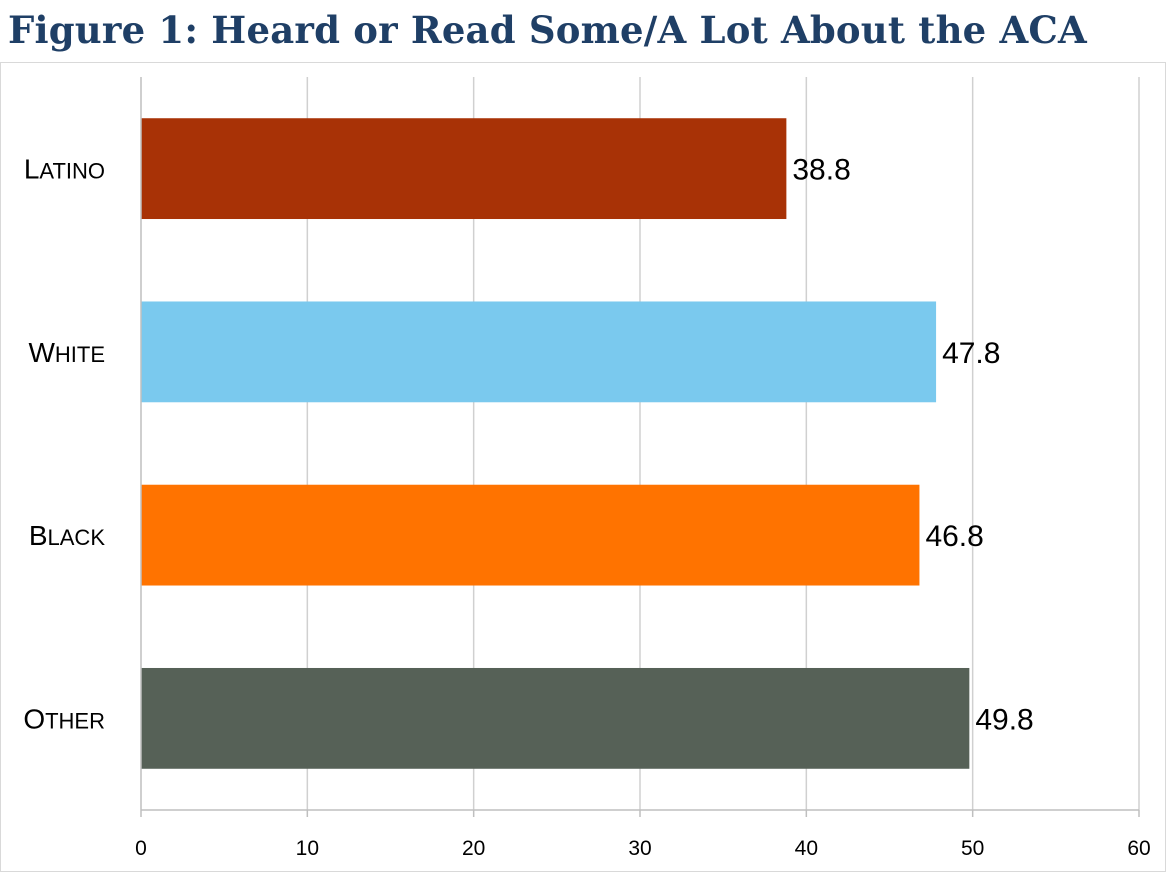 This screenshot has width=1166, height=872. I want to click on data-label-white: 47.8, so click(971, 353).